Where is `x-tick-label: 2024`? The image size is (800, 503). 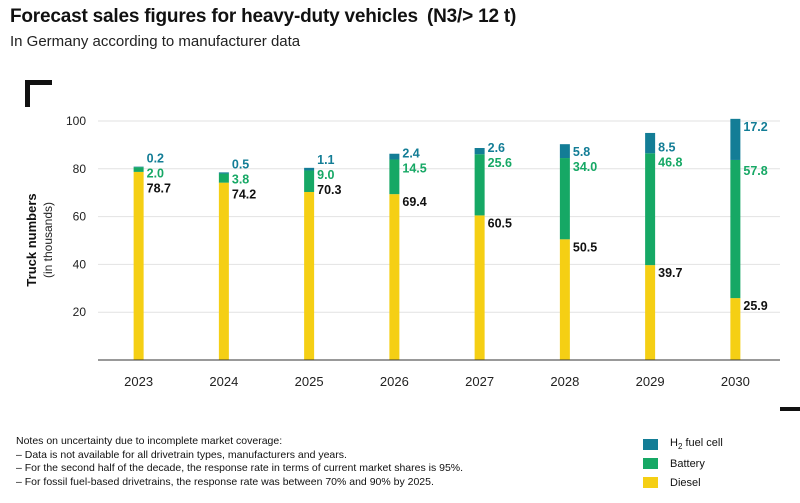 x-tick-label: 2024 is located at coordinates (223, 381).